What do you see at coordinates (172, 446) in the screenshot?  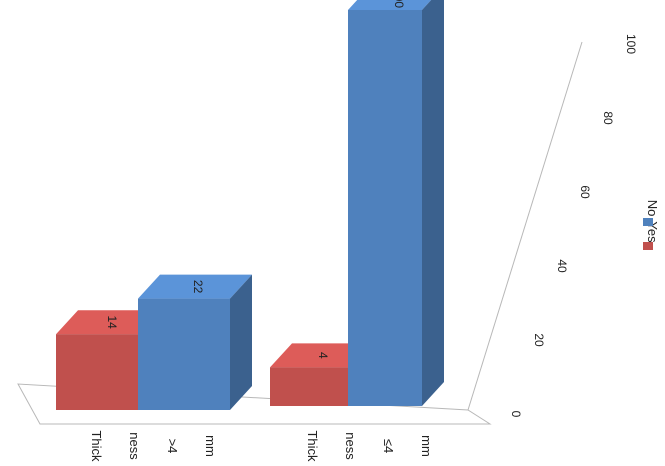 I see `category-label: >4` at bounding box center [172, 446].